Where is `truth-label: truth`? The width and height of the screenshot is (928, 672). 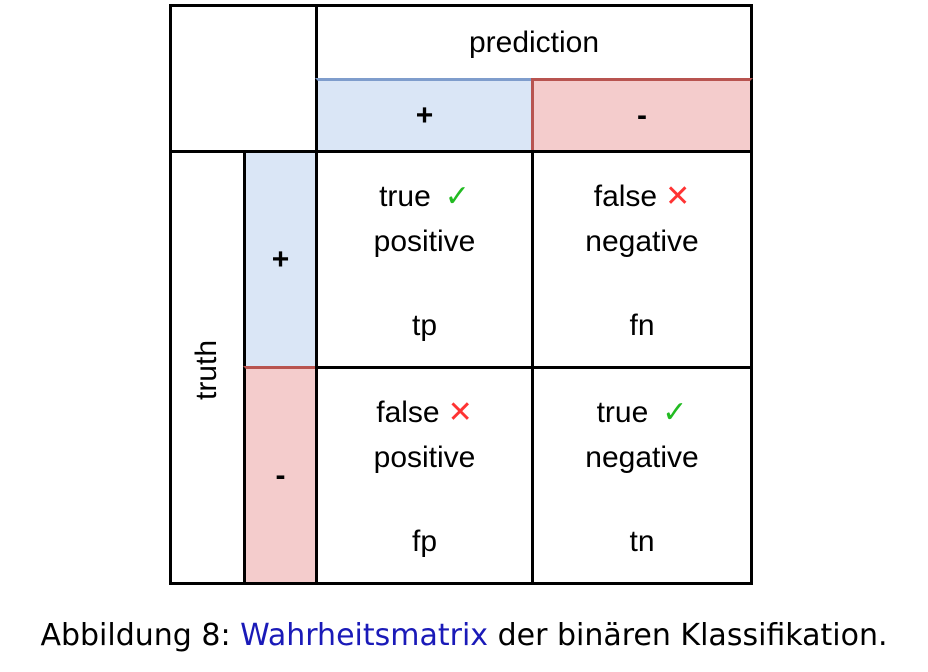 truth-label: truth is located at coordinates (206, 370).